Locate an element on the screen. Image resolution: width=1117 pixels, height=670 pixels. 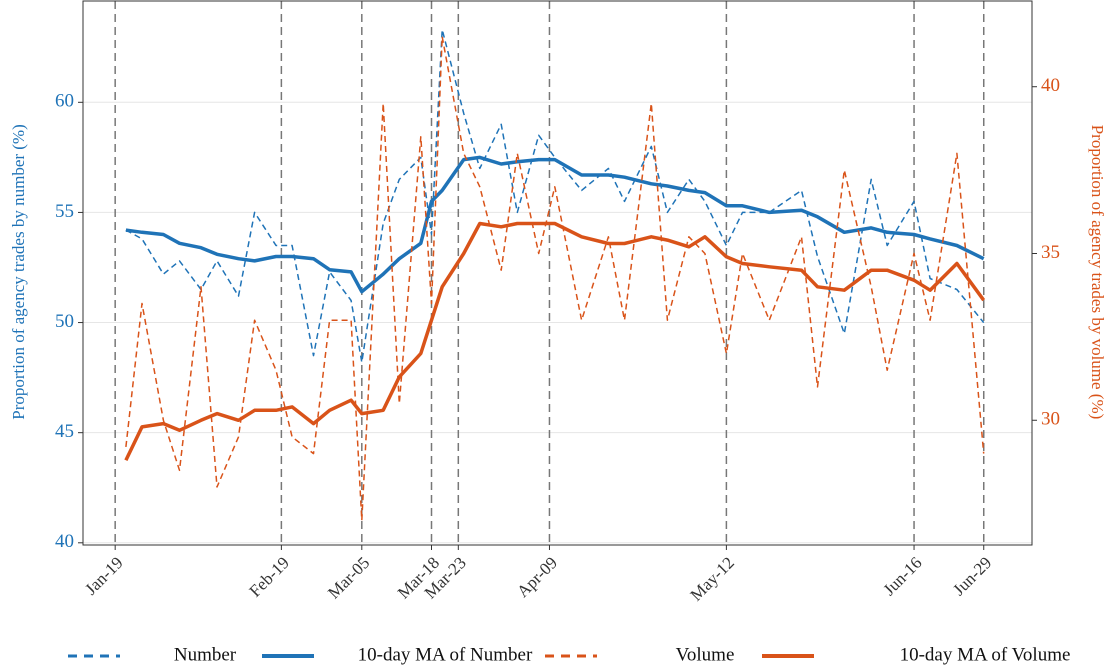
y-tick-label: 55 is located at coordinates (64, 211).